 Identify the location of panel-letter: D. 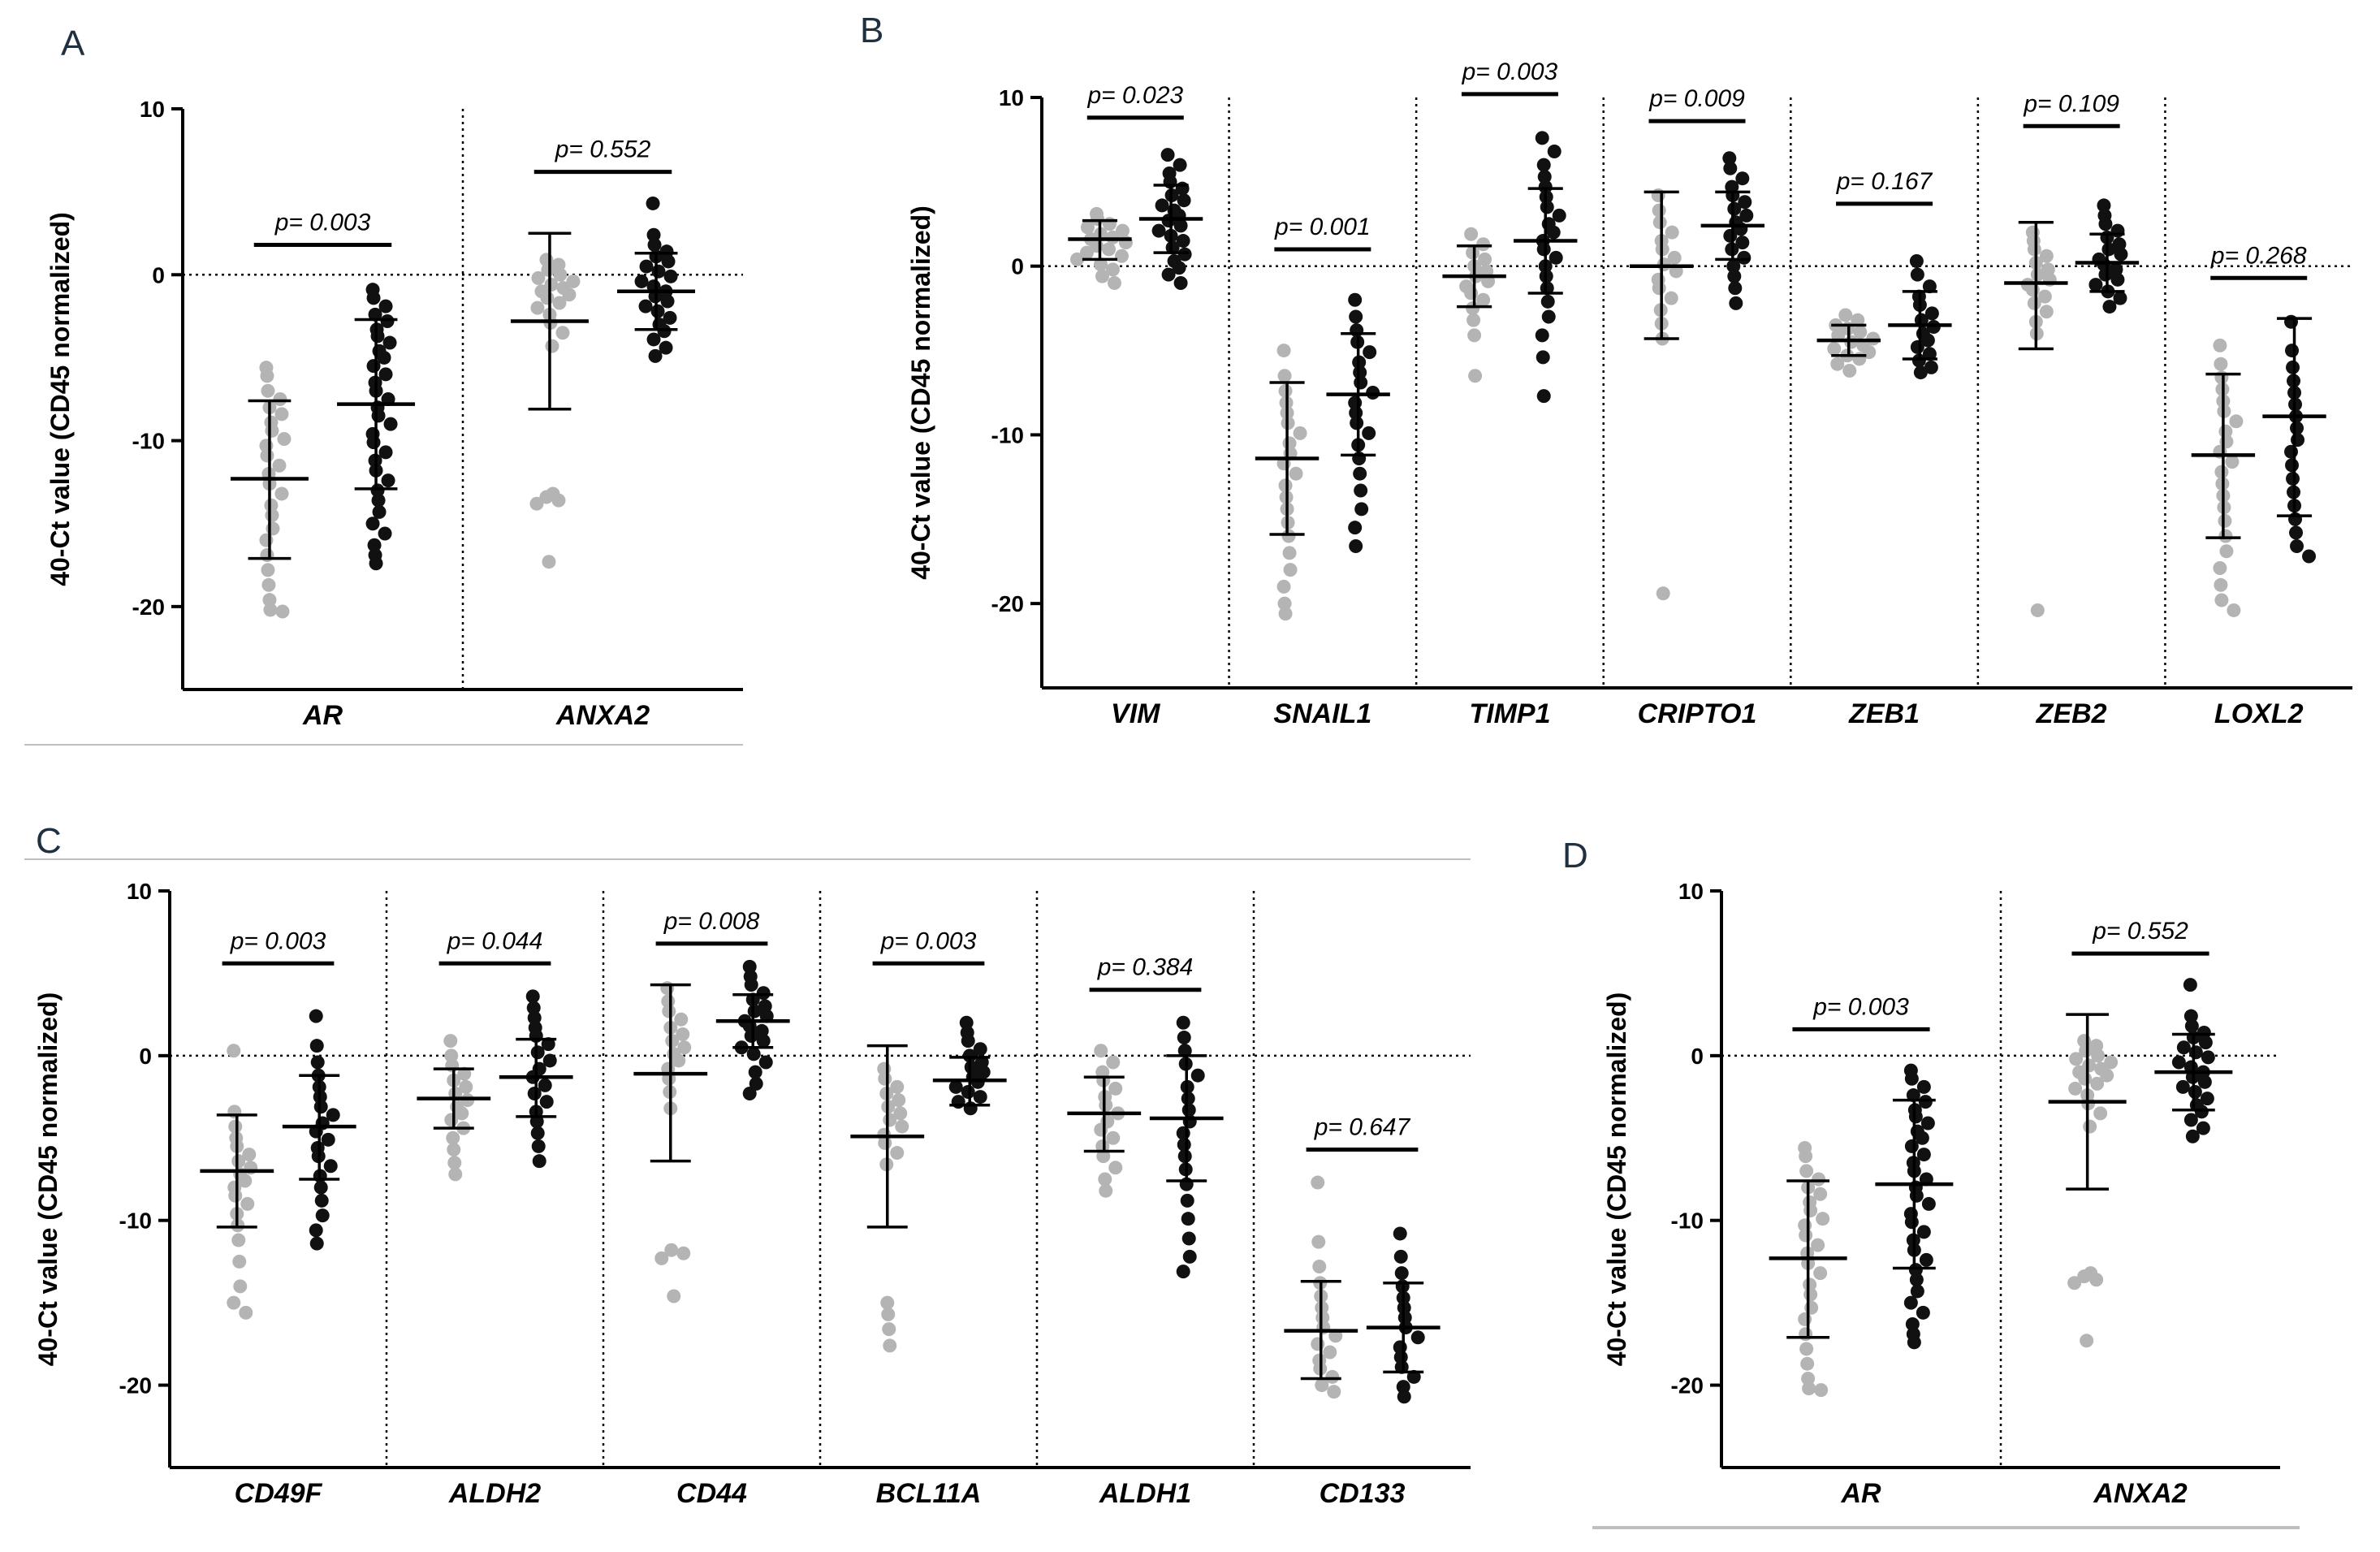
(1575, 855).